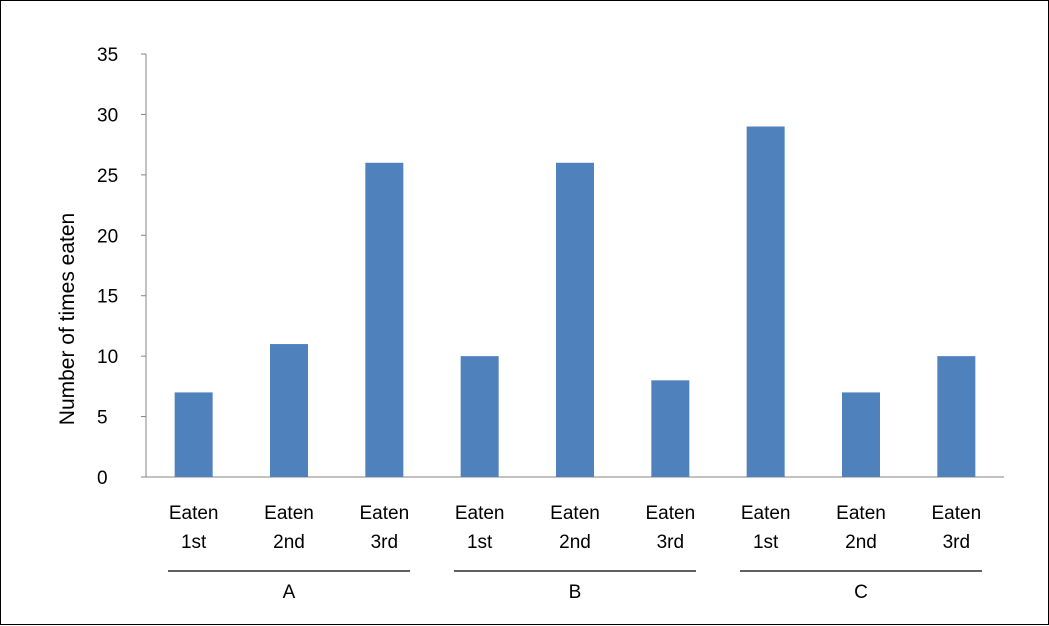  I want to click on y-tick-label: 0, so click(102, 478).